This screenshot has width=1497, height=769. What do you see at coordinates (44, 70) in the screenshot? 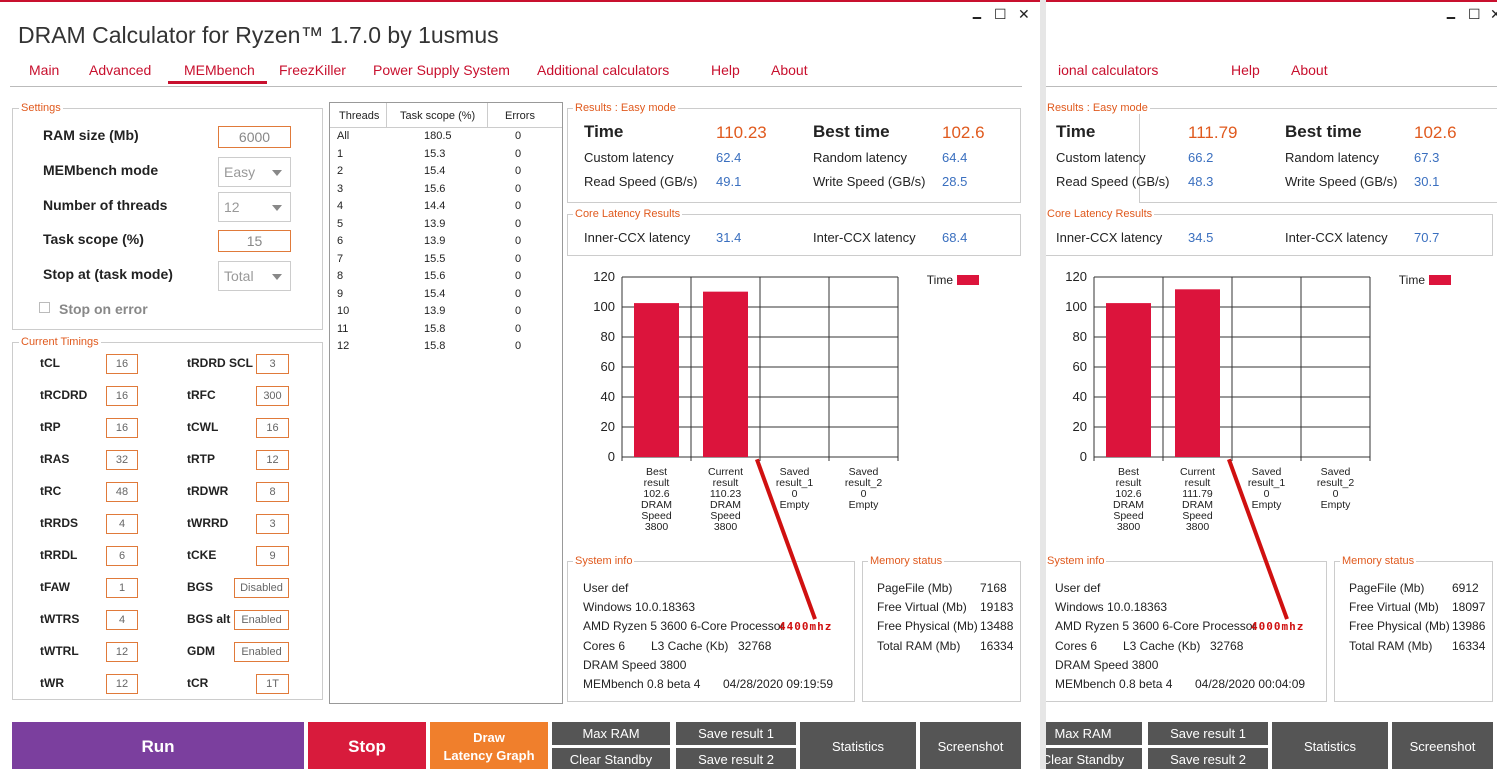
I see `tab-main: Main` at bounding box center [44, 70].